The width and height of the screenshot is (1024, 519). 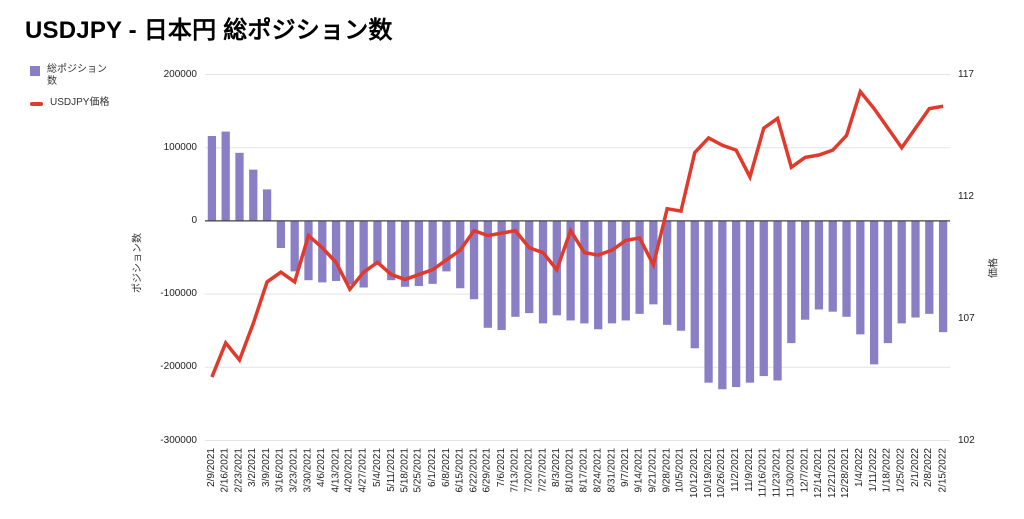 What do you see at coordinates (432, 467) in the screenshot?
I see `x-axis-tick-label: 6/1/2021` at bounding box center [432, 467].